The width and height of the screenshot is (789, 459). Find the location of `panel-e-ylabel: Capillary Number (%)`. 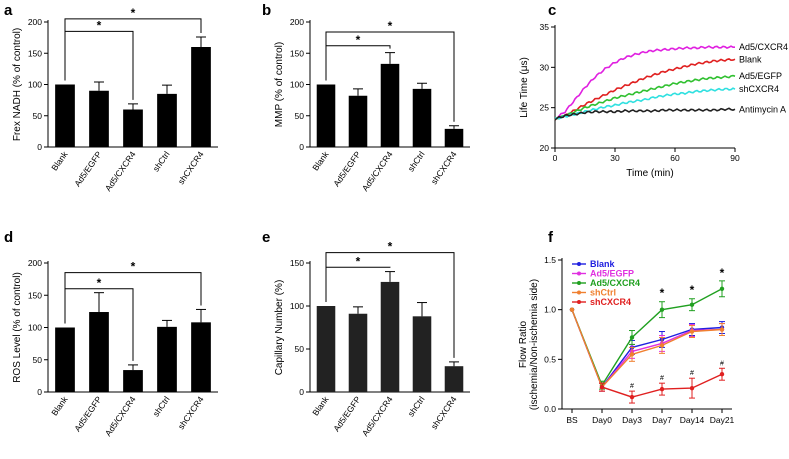

panel-e-ylabel: Capillary Number (%) is located at coordinates (279, 328).